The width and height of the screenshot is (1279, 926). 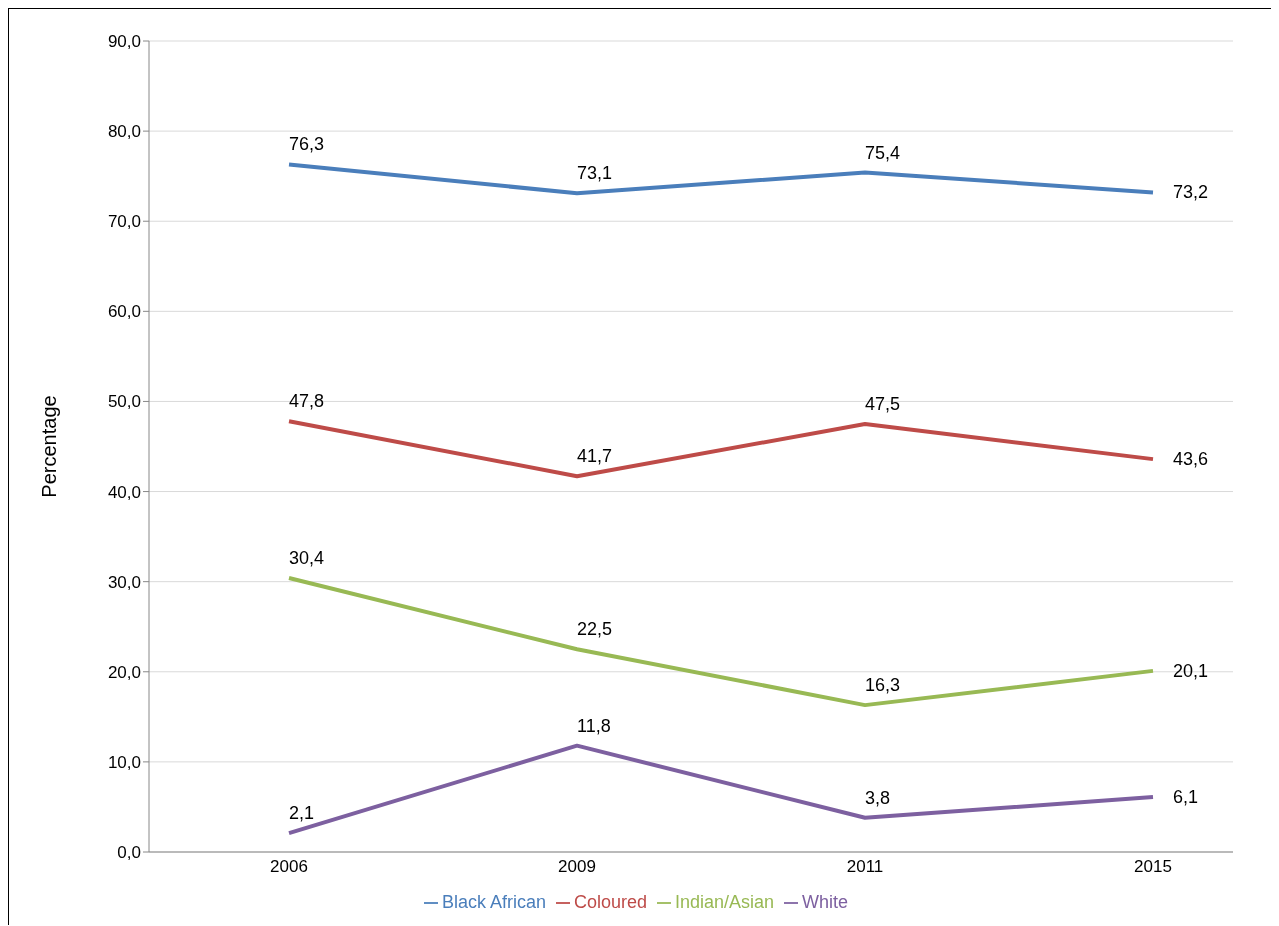 I want to click on y-tick-label: 70,0, so click(x=124, y=222).